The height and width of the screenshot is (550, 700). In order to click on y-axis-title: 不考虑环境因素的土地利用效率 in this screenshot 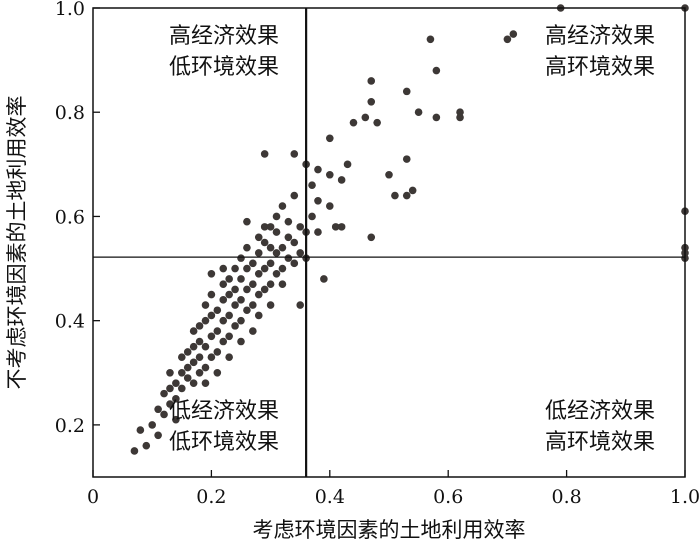, I will do `click(17, 243)`.